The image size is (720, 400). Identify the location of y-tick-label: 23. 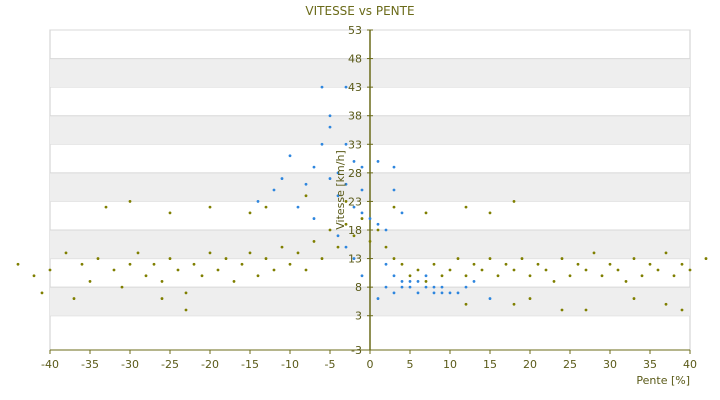
(355, 201).